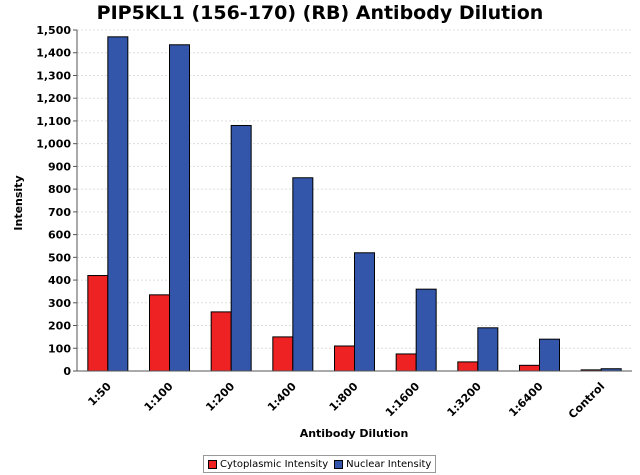  I want to click on x-tick-label: 1:3200, so click(465, 400).